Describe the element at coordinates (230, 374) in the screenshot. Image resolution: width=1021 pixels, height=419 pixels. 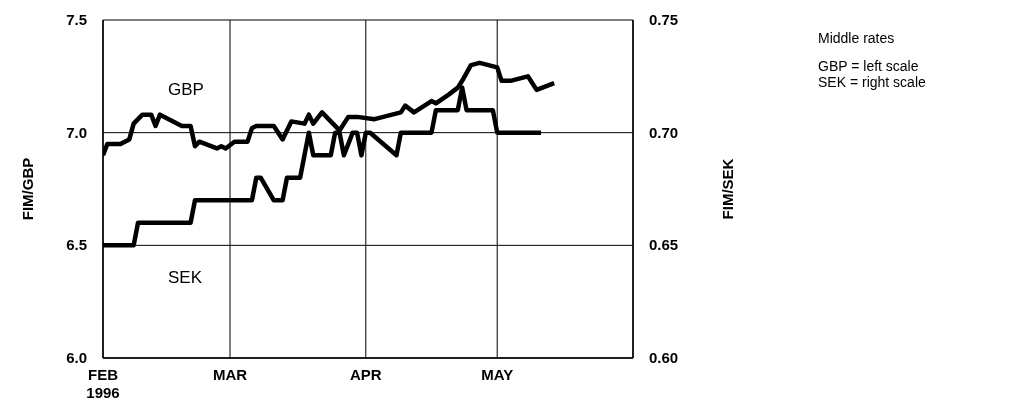
I see `x-tick-label: MAR` at that location.